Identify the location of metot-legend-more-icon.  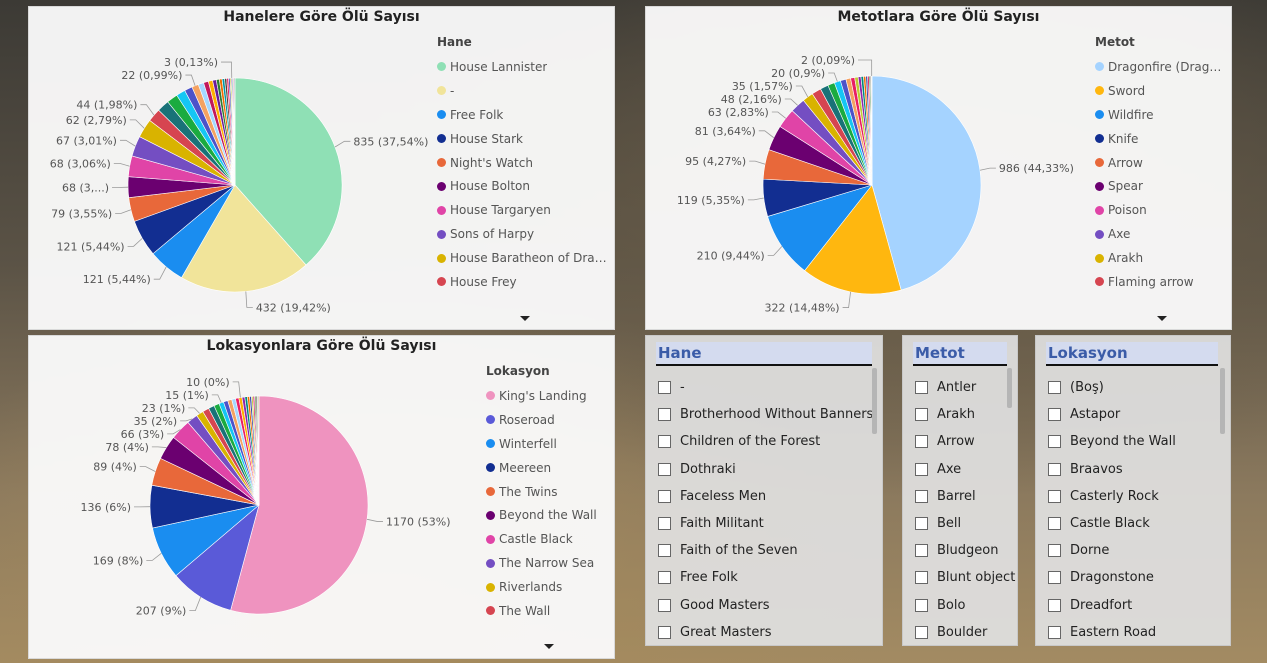
(1162, 318).